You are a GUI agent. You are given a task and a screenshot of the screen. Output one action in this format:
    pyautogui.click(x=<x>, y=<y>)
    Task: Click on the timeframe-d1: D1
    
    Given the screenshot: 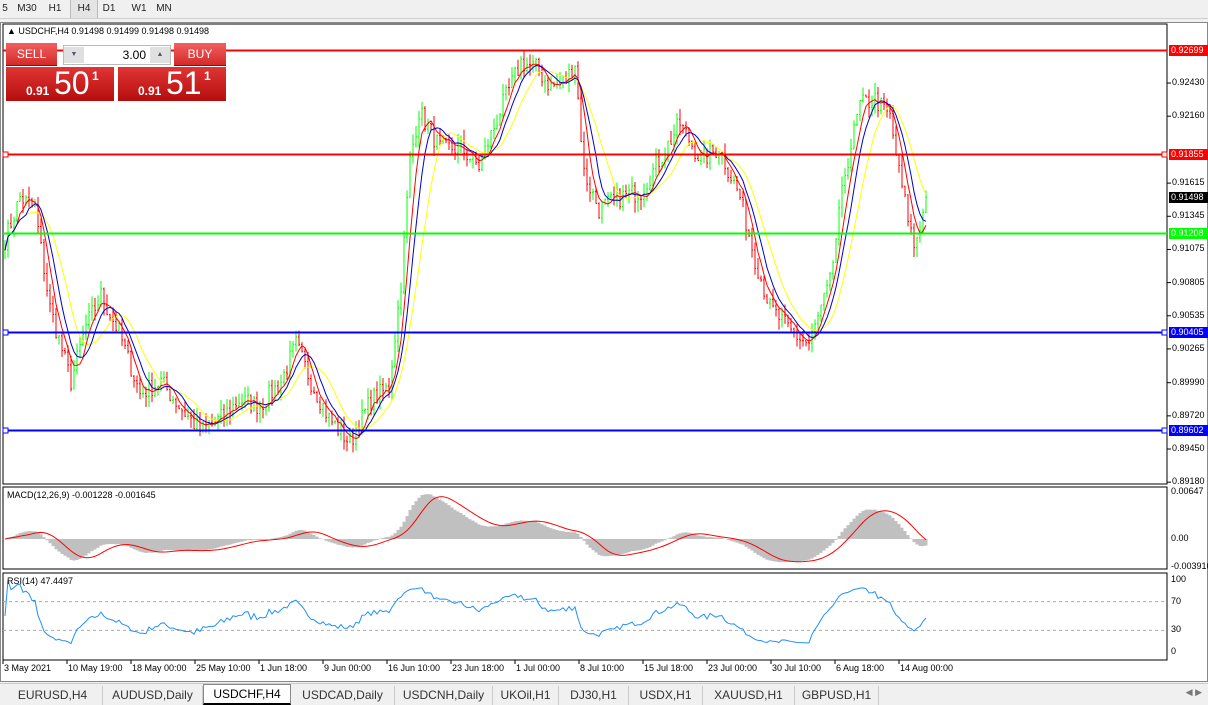 What is the action you would take?
    pyautogui.click(x=109, y=8)
    